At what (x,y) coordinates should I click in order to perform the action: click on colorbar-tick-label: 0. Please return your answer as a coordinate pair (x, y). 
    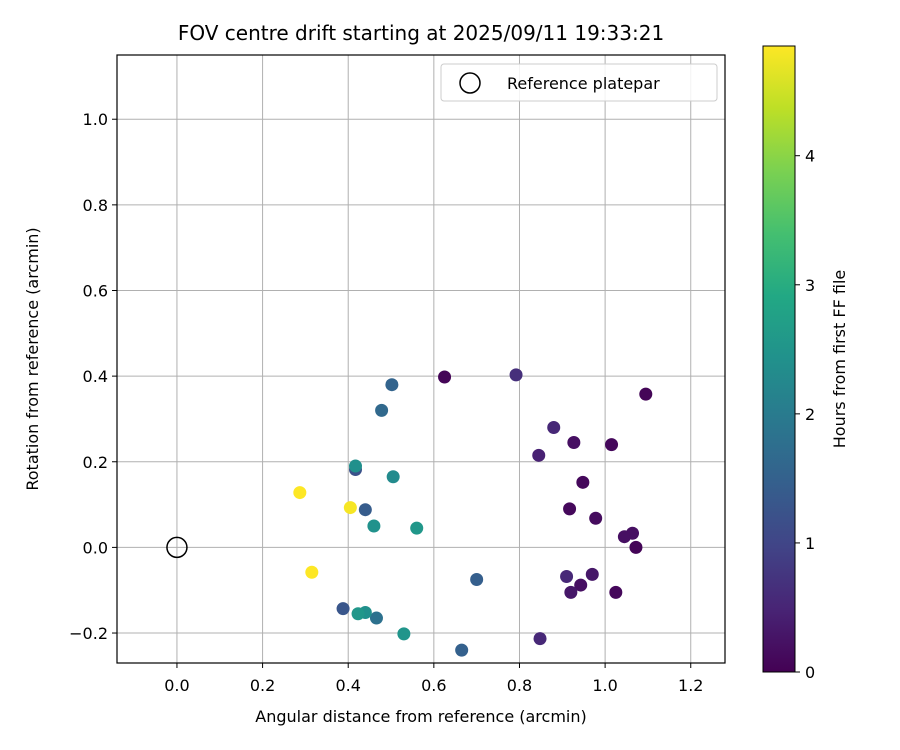
    Looking at the image, I should click on (810, 672).